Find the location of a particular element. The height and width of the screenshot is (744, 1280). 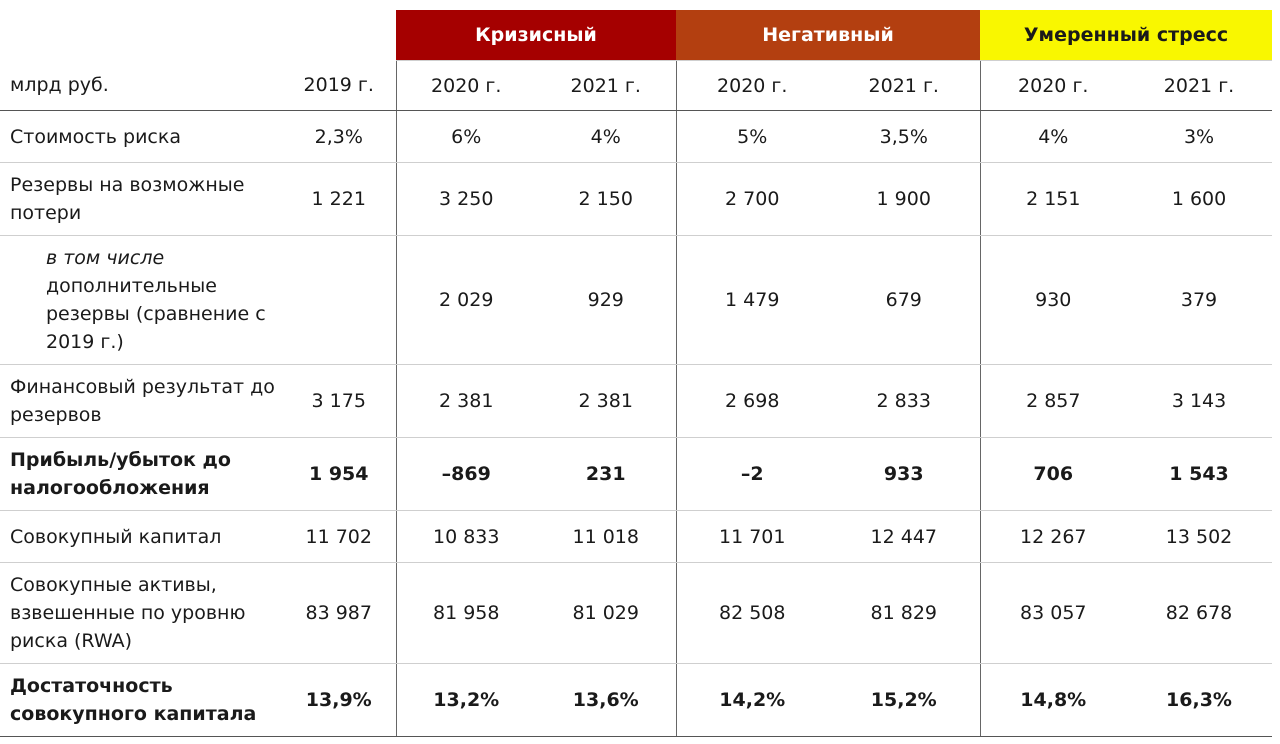

table-cell: 1 221 is located at coordinates (339, 199).